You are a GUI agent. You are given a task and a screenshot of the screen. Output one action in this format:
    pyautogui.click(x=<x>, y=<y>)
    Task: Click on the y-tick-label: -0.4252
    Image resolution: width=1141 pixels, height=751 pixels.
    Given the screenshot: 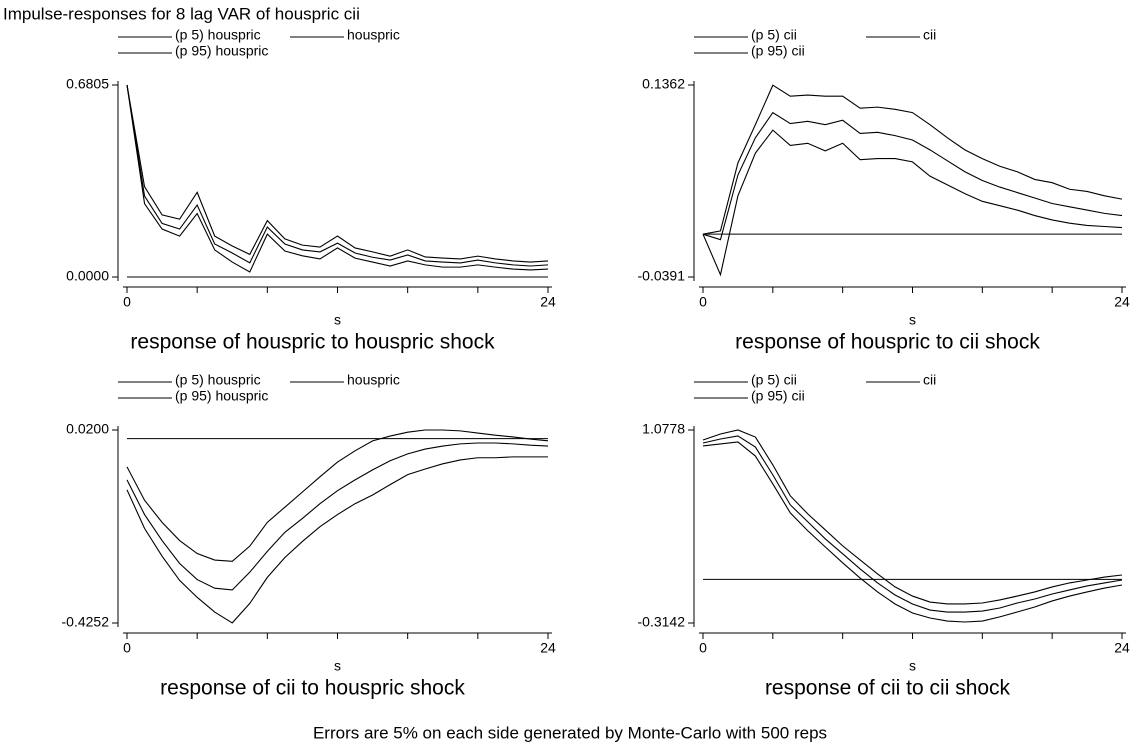 What is the action you would take?
    pyautogui.click(x=86, y=622)
    